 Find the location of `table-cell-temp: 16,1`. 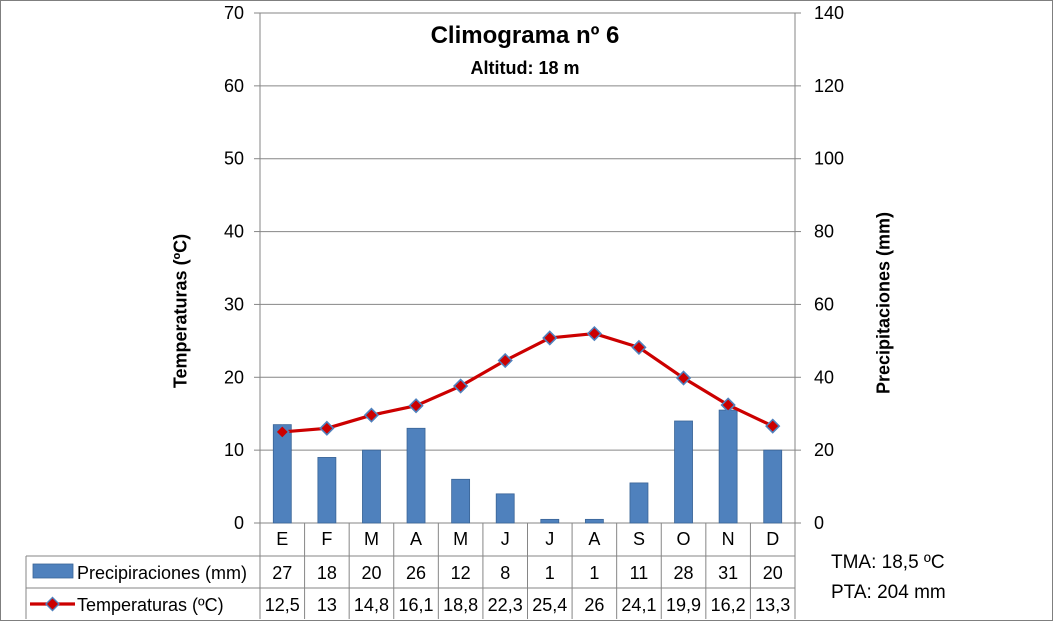

table-cell-temp: 16,1 is located at coordinates (416, 605).